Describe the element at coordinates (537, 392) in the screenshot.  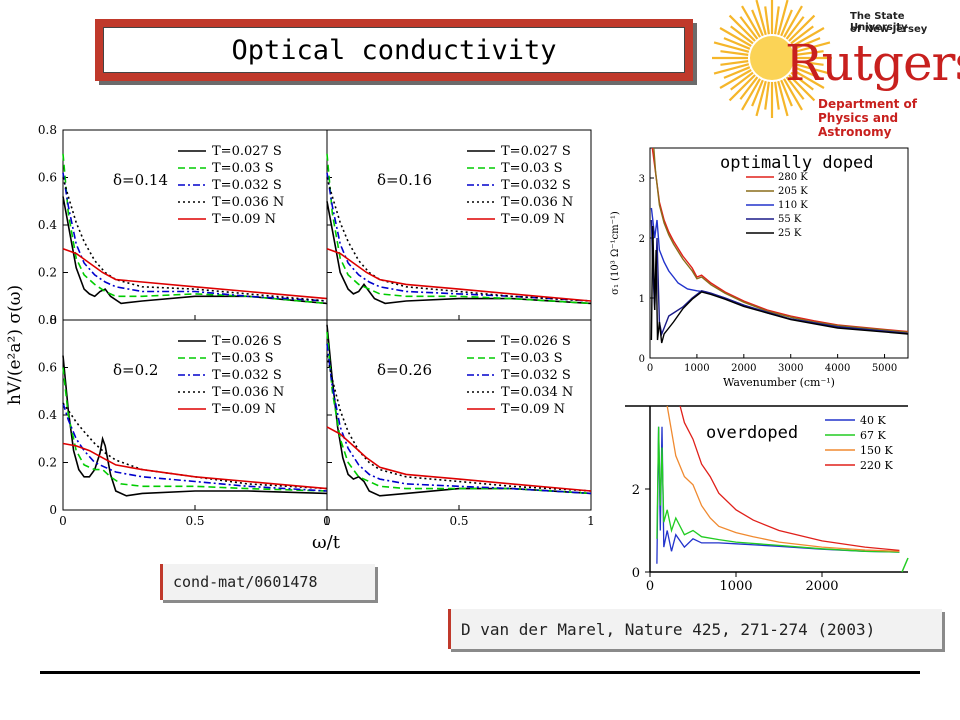
I see `legend-label: T=0.034 N` at that location.